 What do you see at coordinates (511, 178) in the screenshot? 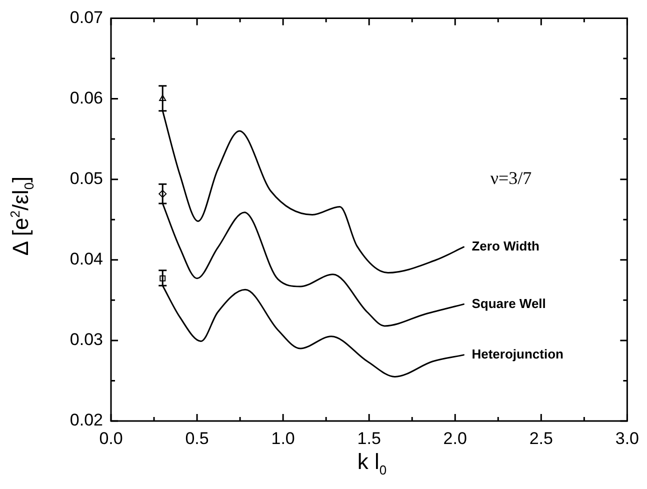
I see `annotation: ν=3/7` at bounding box center [511, 178].